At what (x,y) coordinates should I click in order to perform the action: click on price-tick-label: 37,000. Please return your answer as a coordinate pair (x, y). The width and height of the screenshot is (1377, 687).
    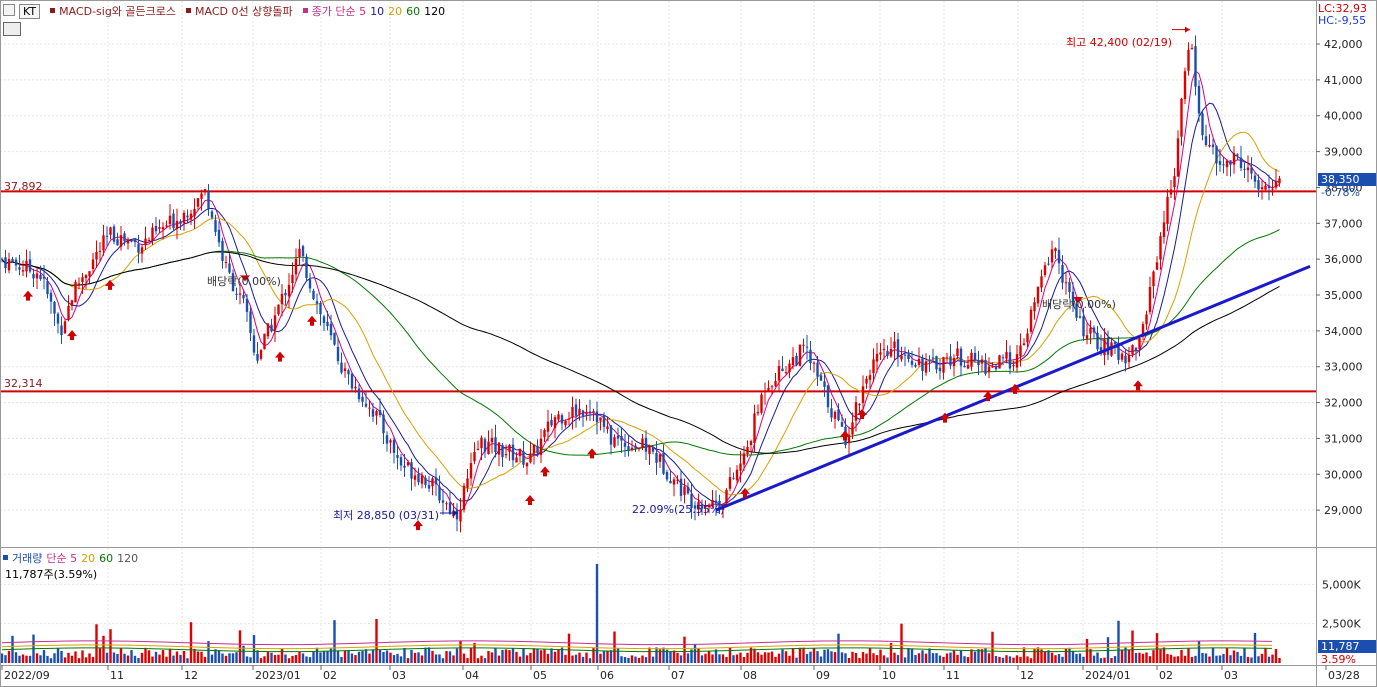
    Looking at the image, I should click on (1343, 223).